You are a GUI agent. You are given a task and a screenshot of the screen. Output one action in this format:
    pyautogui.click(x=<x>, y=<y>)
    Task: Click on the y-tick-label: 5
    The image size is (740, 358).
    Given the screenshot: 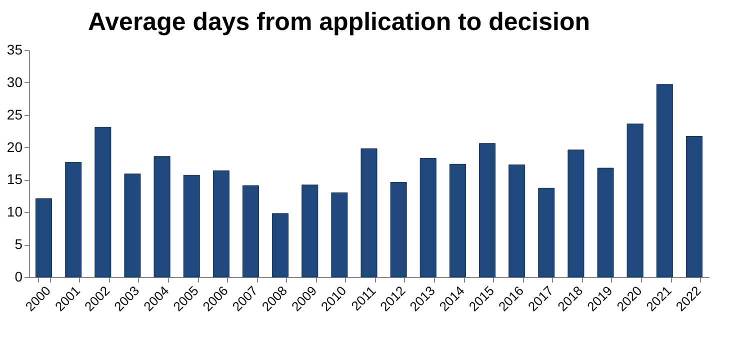 What is the action you would take?
    pyautogui.click(x=18, y=244)
    